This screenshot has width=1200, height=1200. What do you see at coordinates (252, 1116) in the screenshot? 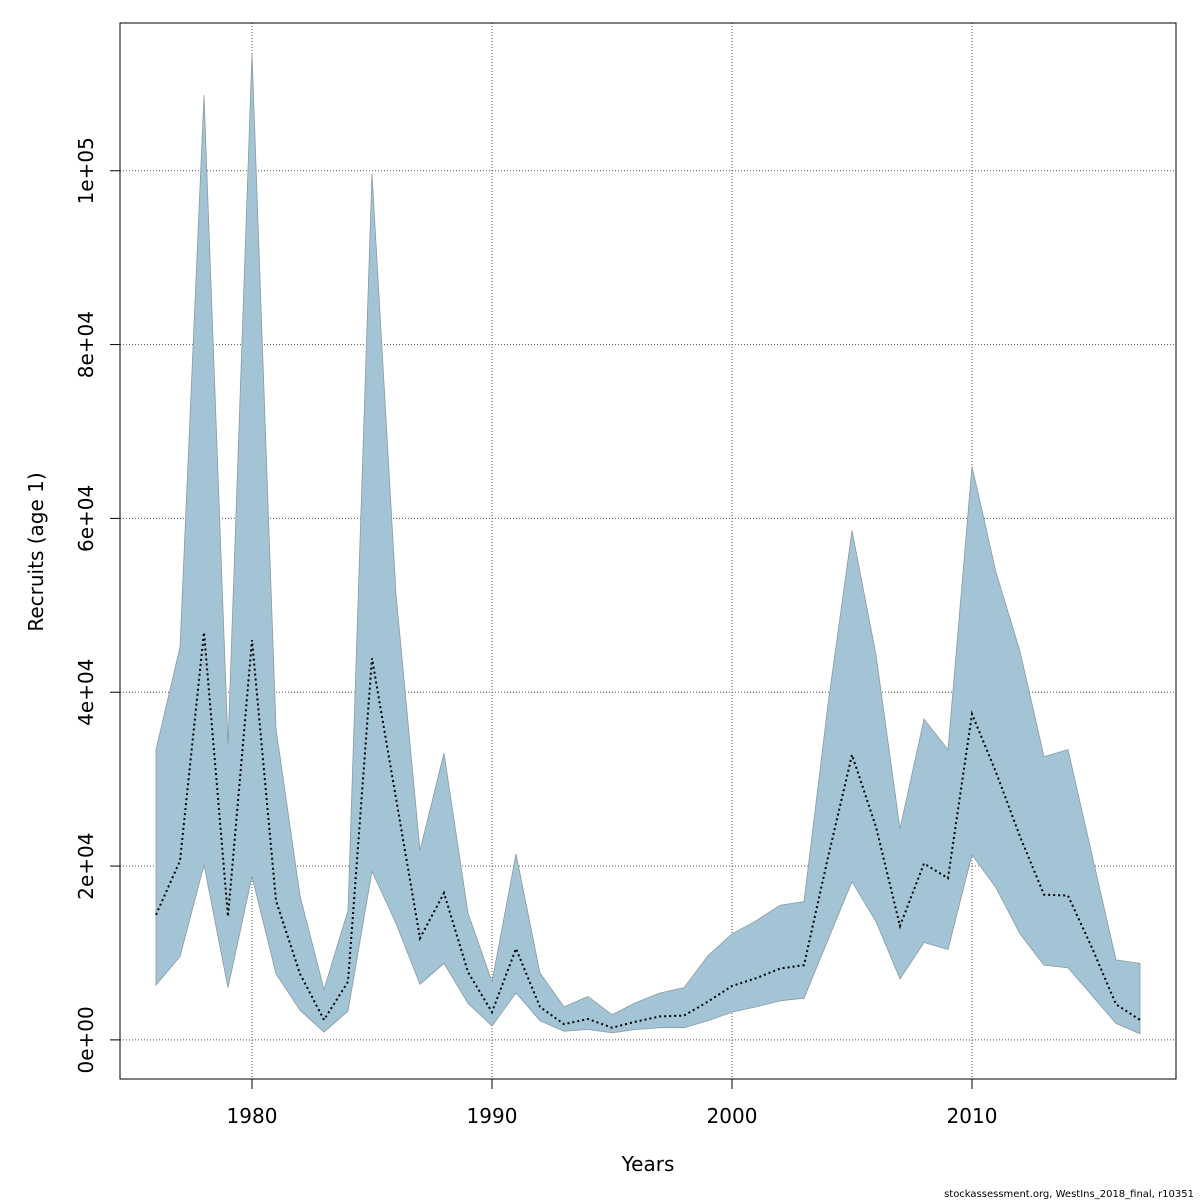
I see `x-tick-label: 1980` at bounding box center [252, 1116].